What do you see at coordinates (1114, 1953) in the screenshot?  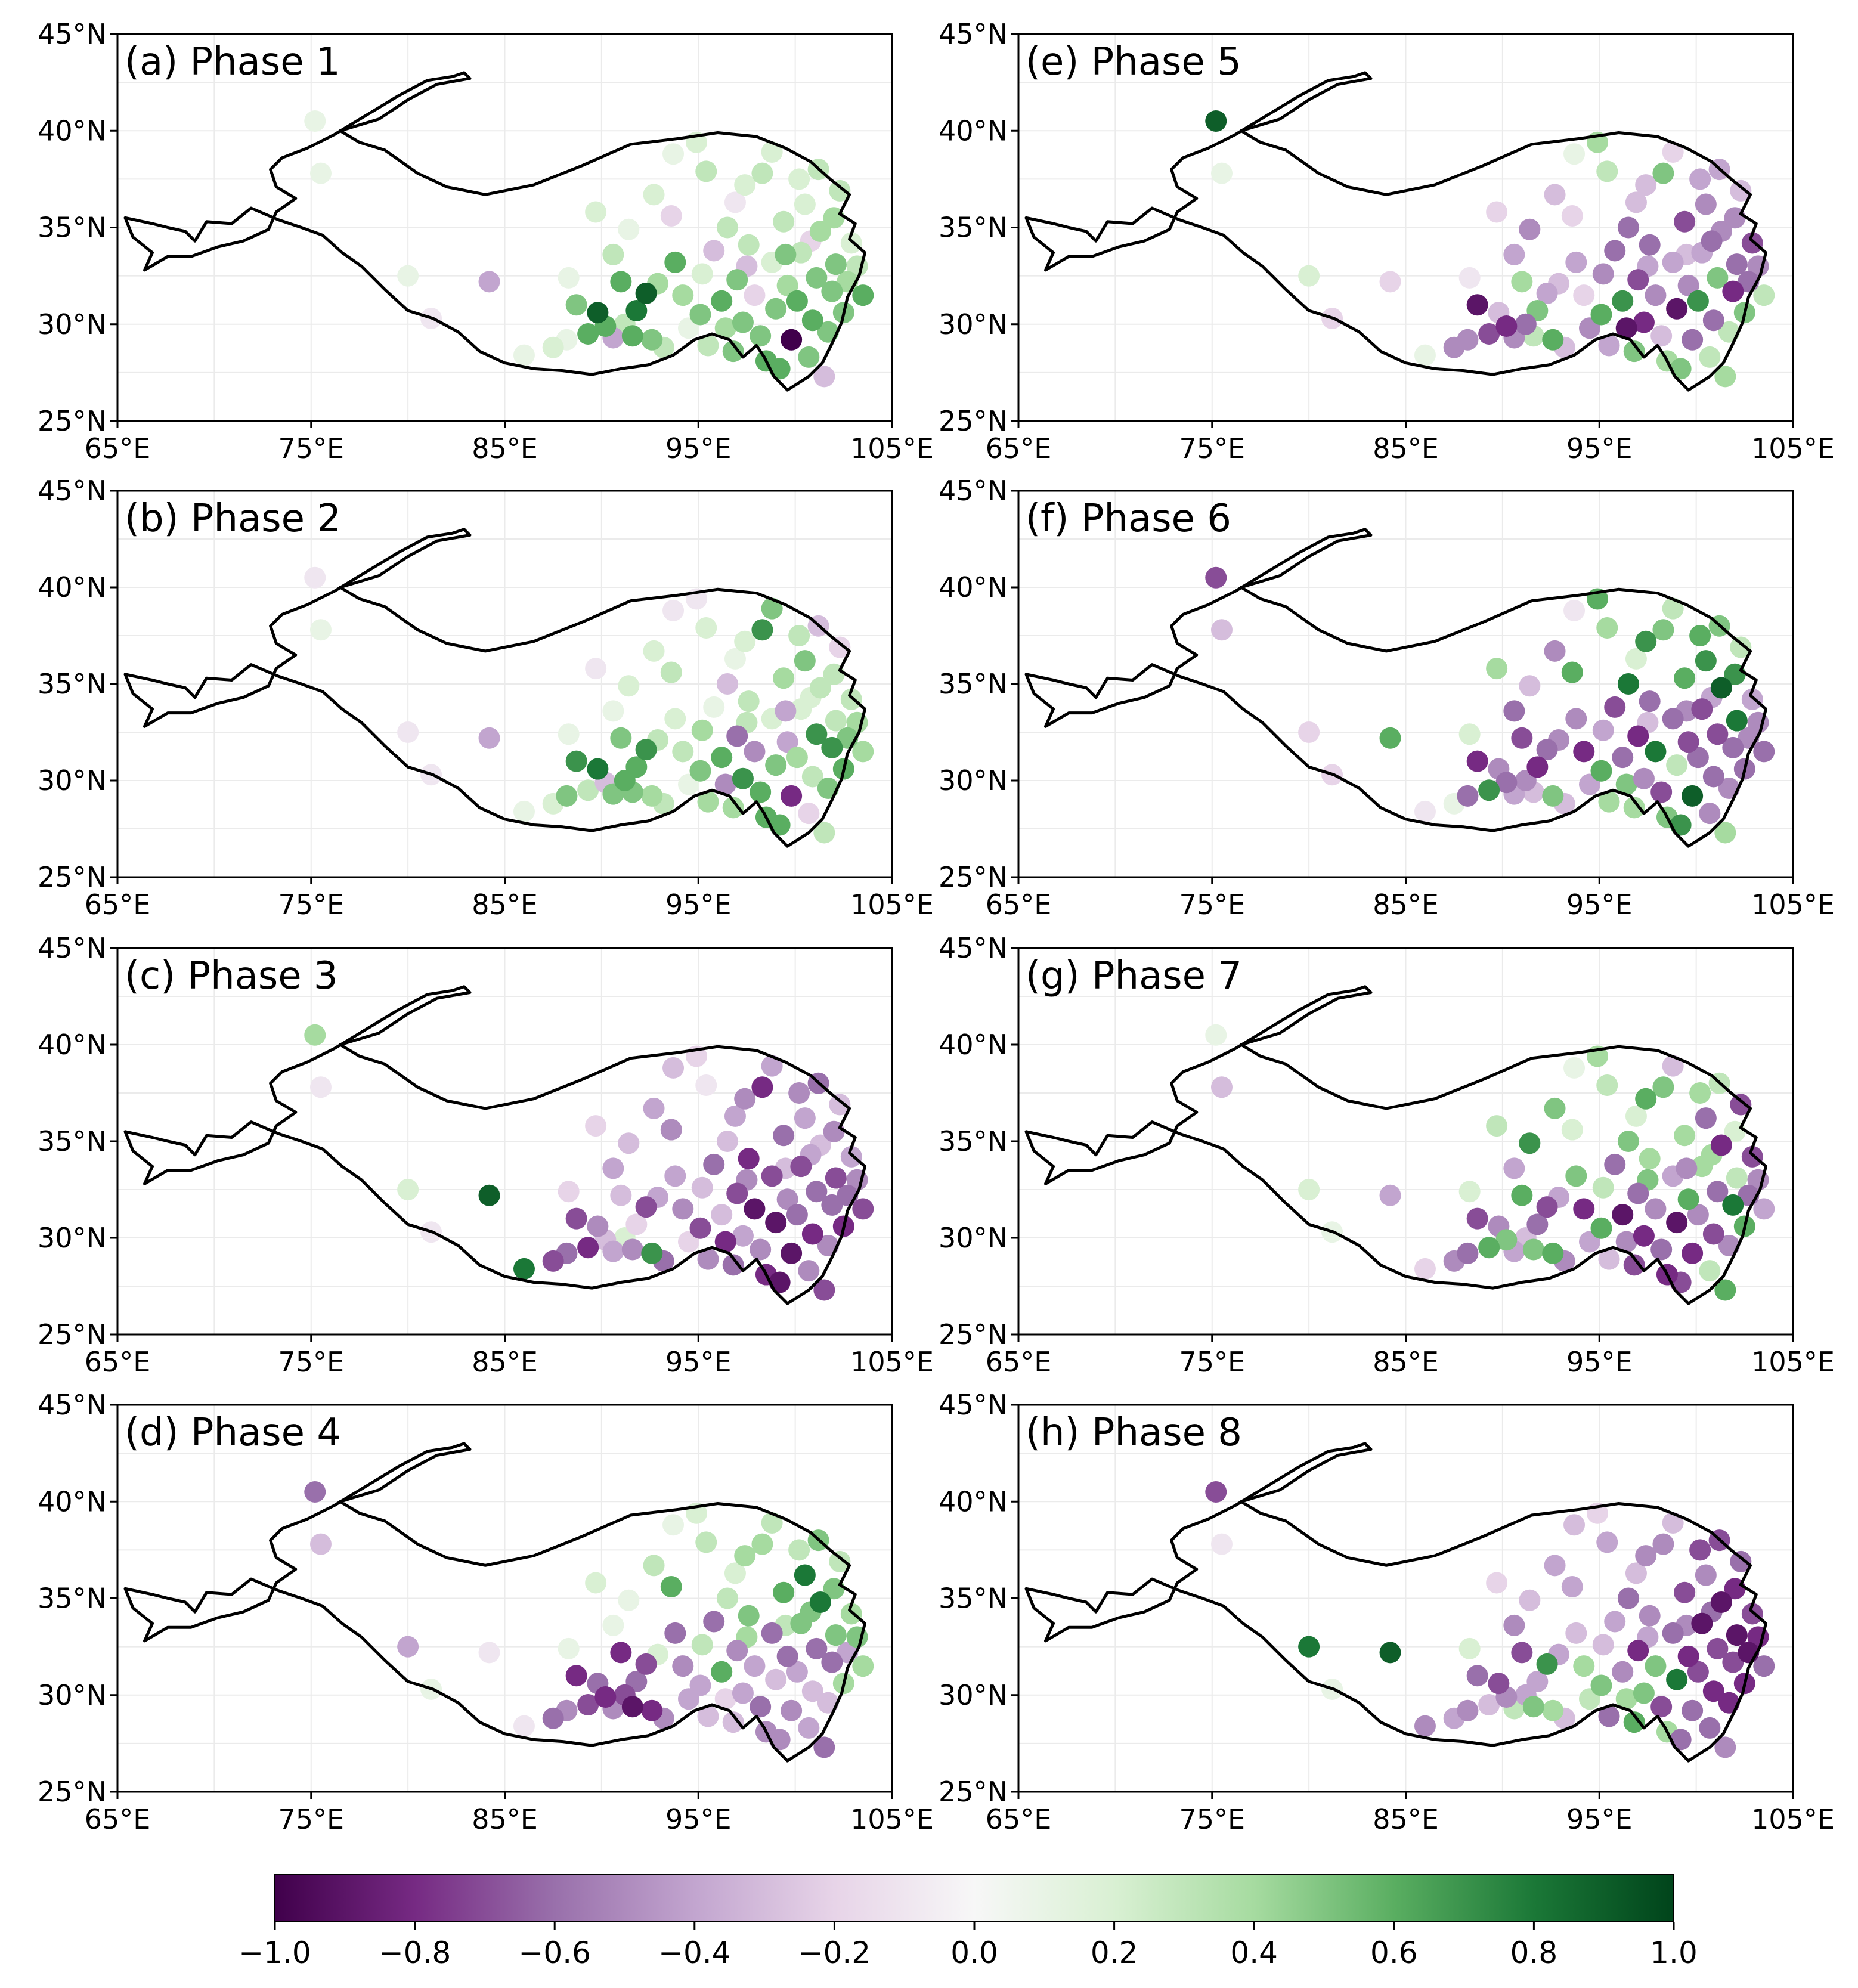 I see `colorbar-tick-label: 0.2` at bounding box center [1114, 1953].